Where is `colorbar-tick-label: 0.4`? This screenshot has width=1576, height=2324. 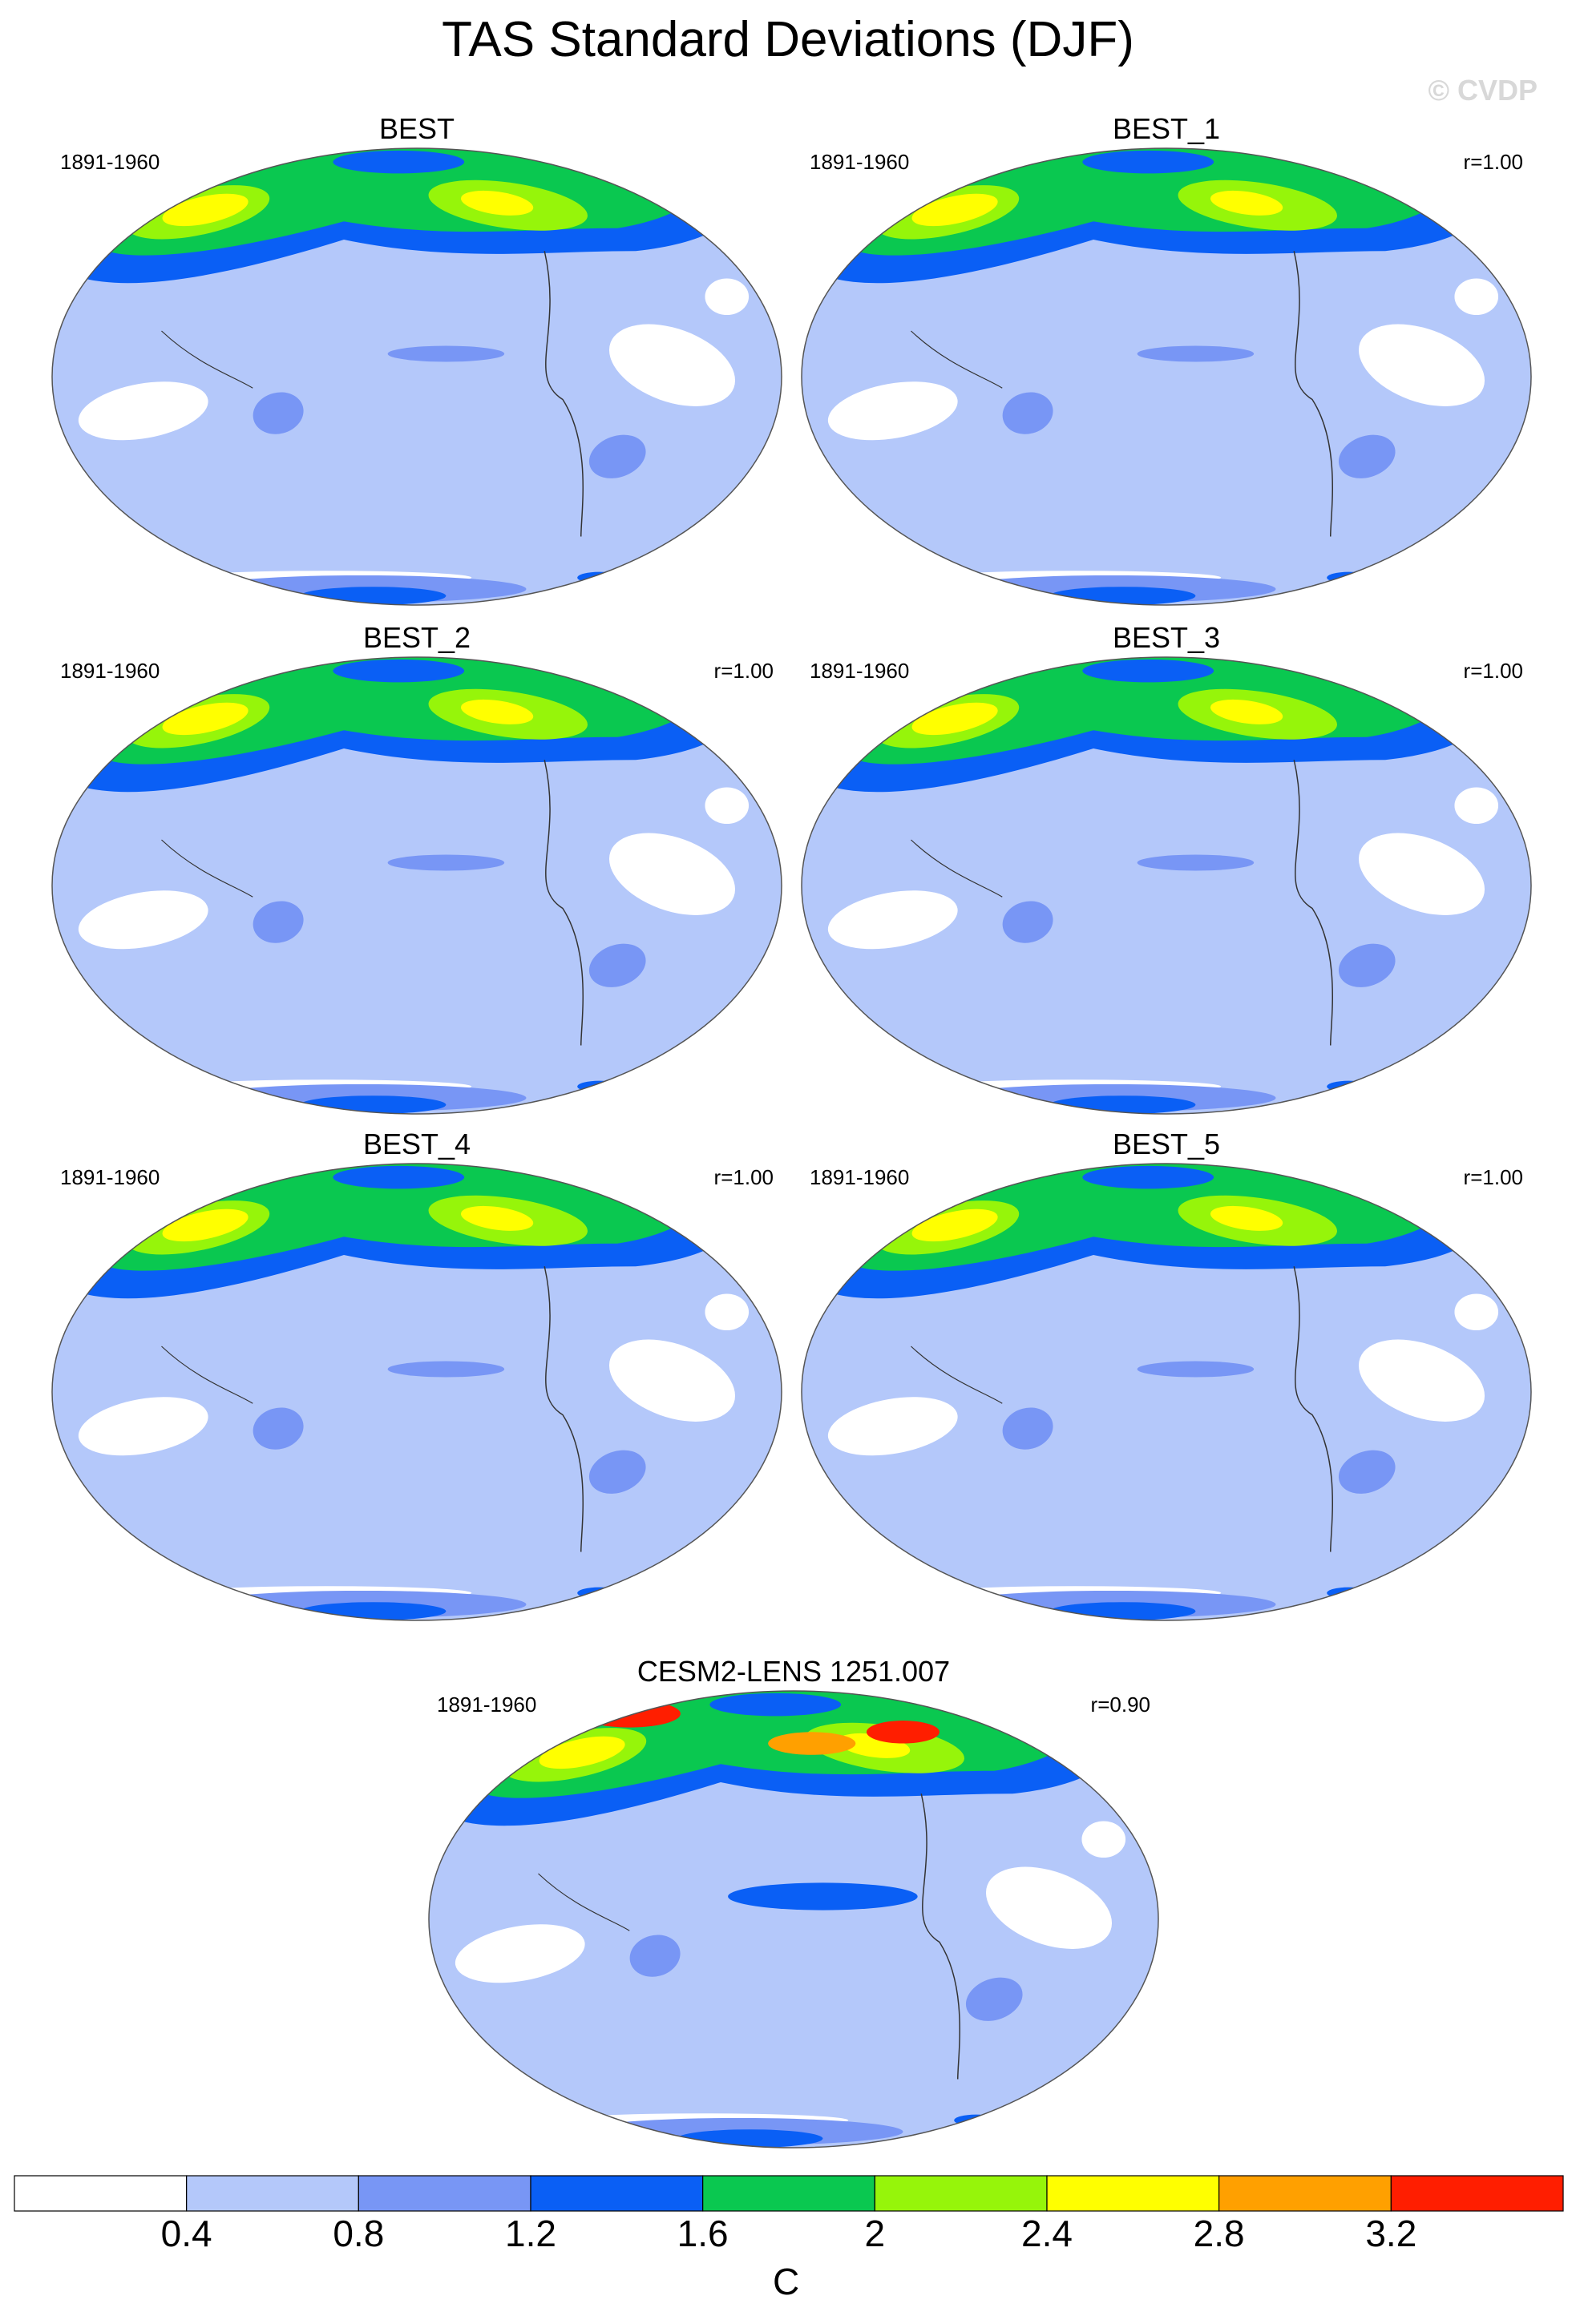 colorbar-tick-label: 0.4 is located at coordinates (186, 2233).